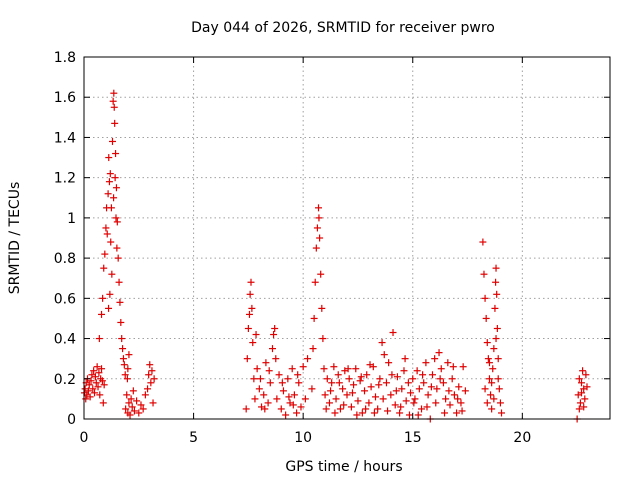 This screenshot has height=480, width=640. Describe the element at coordinates (65, 299) in the screenshot. I see `y-tick-label: 0.6` at that location.